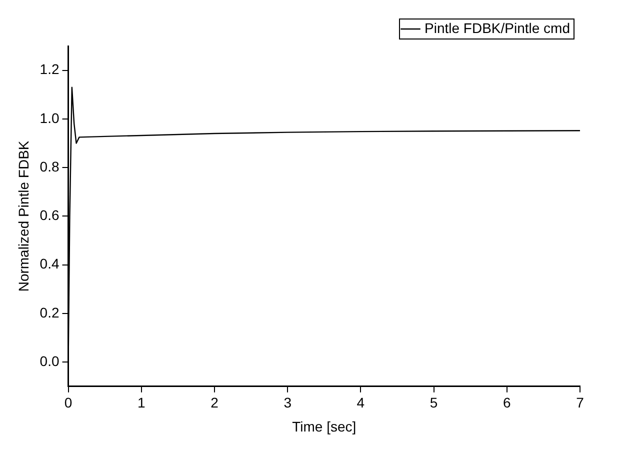  I want to click on y-tick-label: 1.0, so click(50, 118).